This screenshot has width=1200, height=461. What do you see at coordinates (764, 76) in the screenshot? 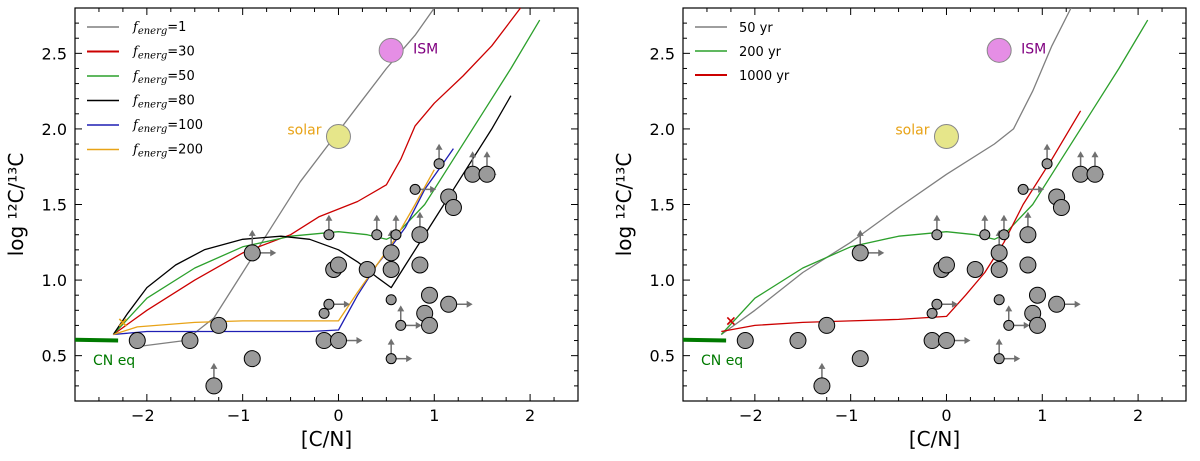
I see `legend-label: 1000 yr` at bounding box center [764, 76].